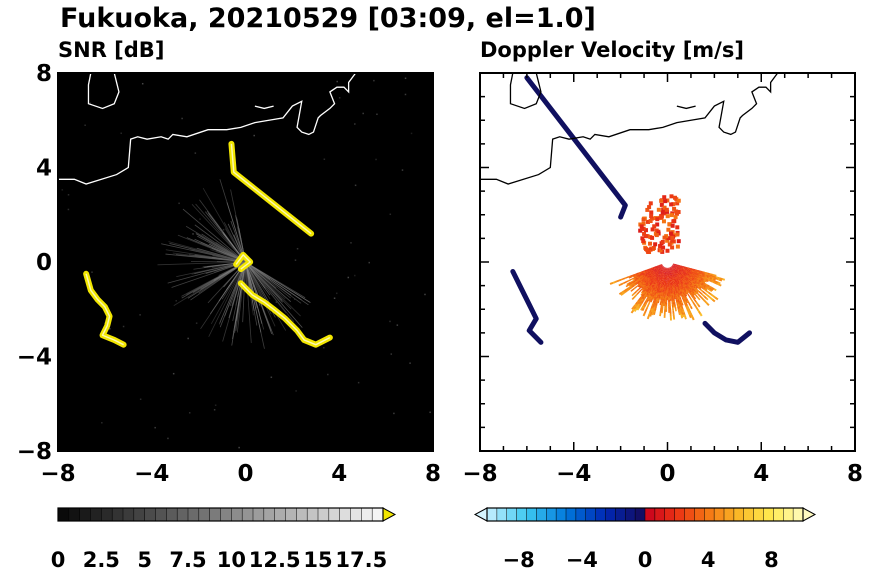  What do you see at coordinates (275, 559) in the screenshot?
I see `colorbar-tick-label: 12.5` at bounding box center [275, 559].